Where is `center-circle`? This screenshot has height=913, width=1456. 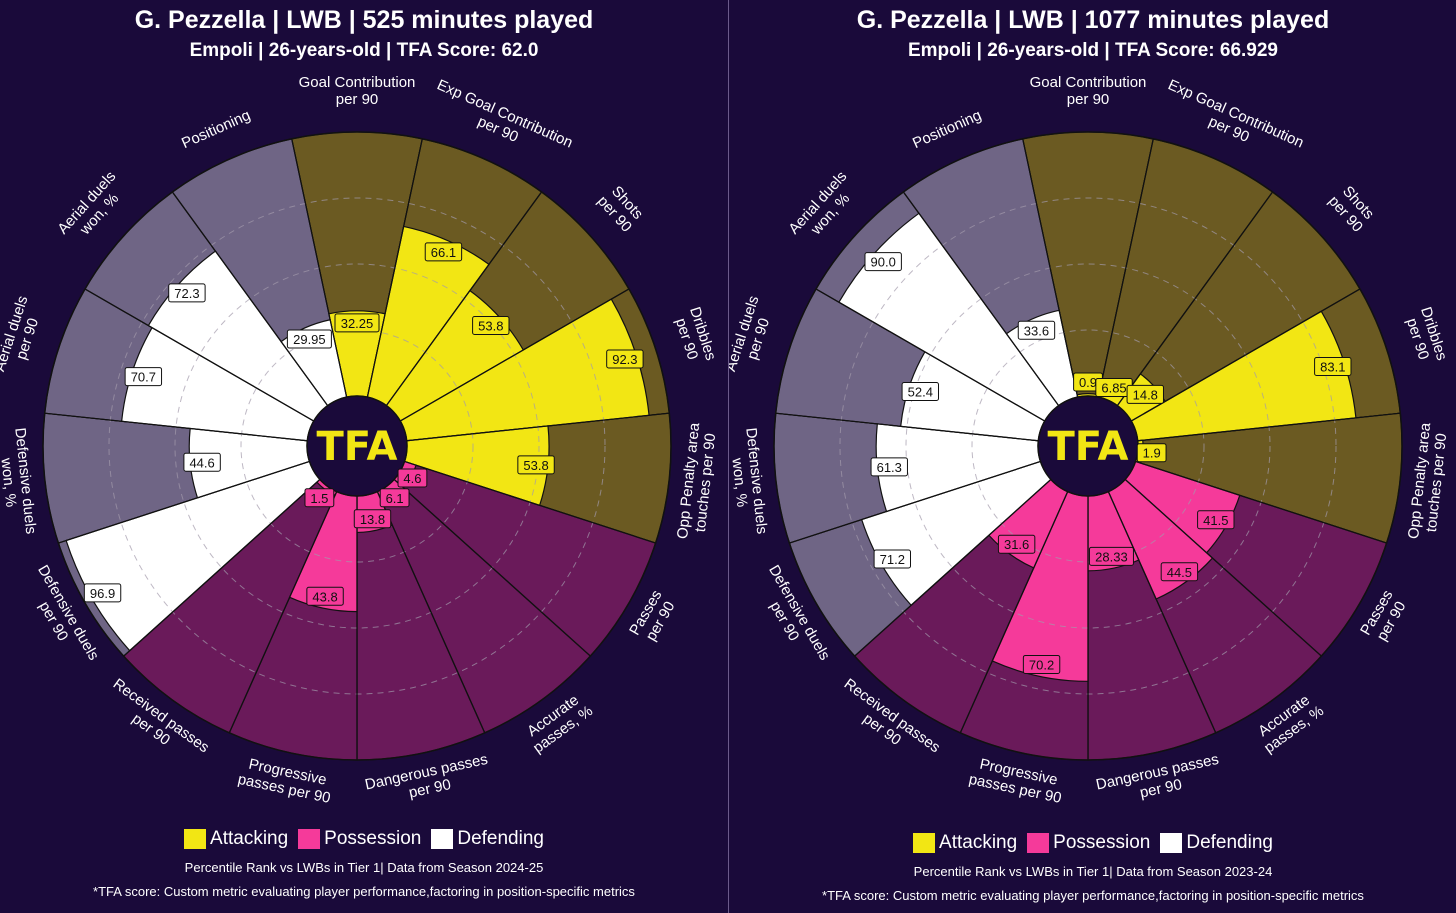 center-circle is located at coordinates (357, 446).